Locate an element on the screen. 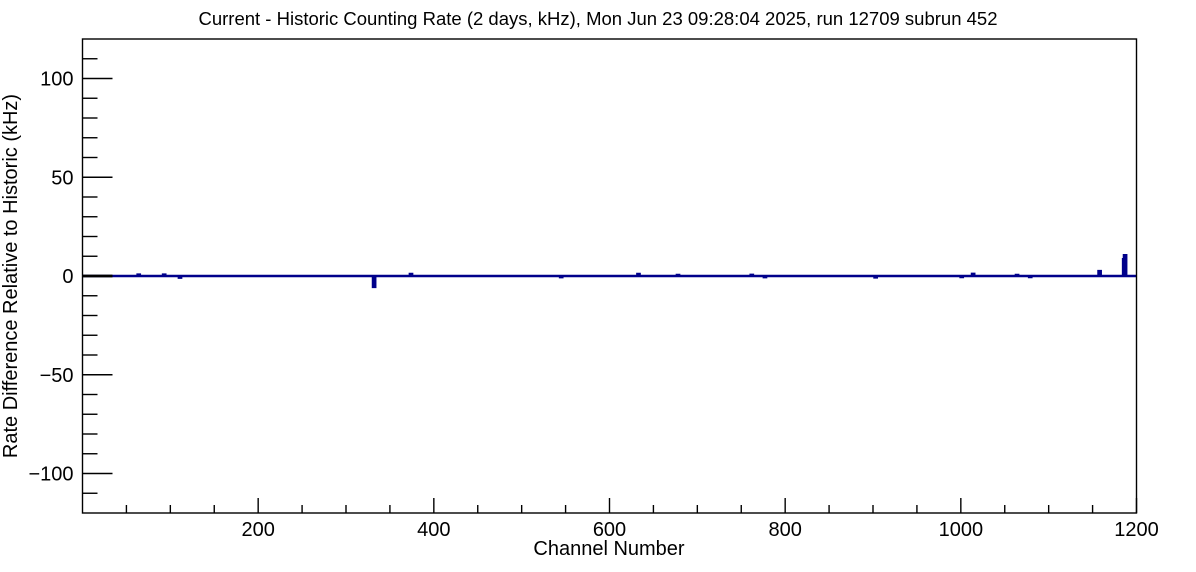  y-tick-label: 50 is located at coordinates (62, 178).